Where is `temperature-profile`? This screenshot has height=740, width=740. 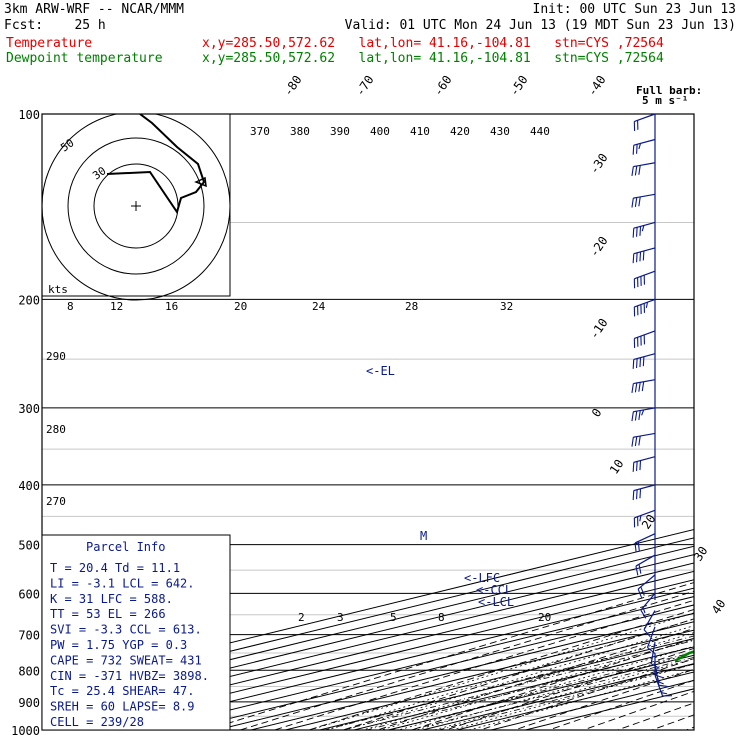 temperature-profile is located at coordinates (724, 387).